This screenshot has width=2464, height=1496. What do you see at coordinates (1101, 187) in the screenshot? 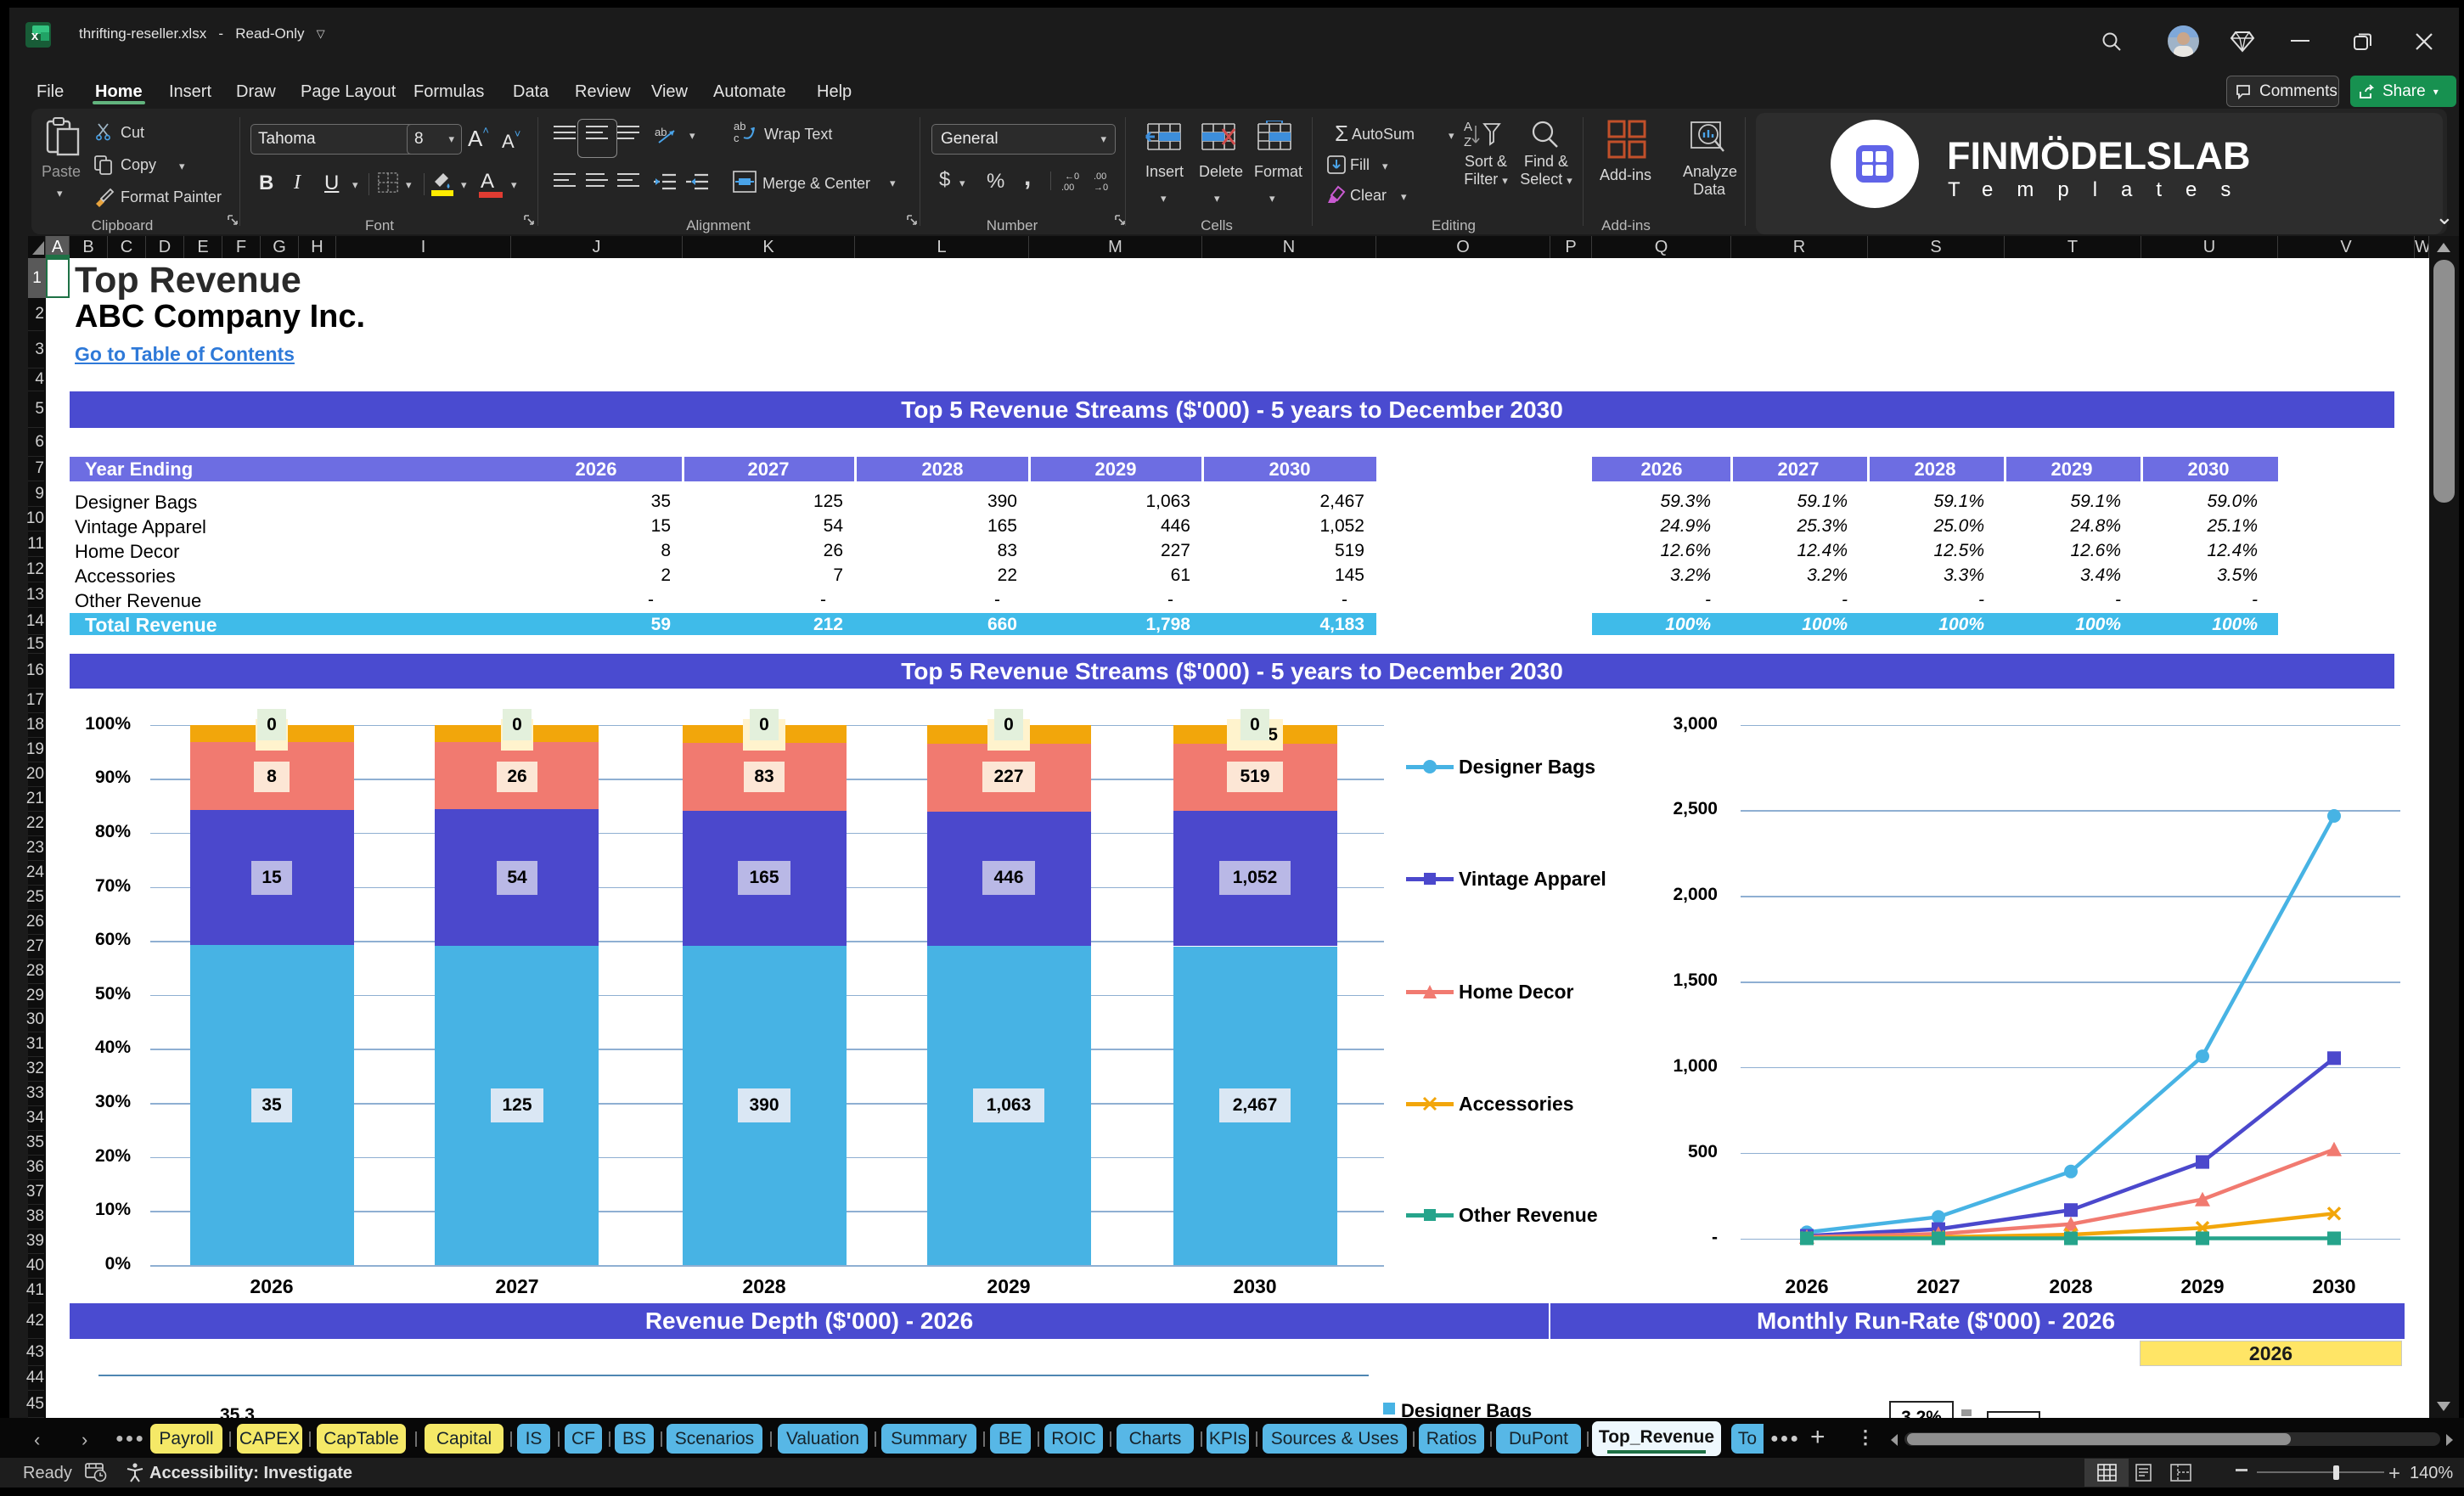
I see `svg-text: →0` at bounding box center [1101, 187].